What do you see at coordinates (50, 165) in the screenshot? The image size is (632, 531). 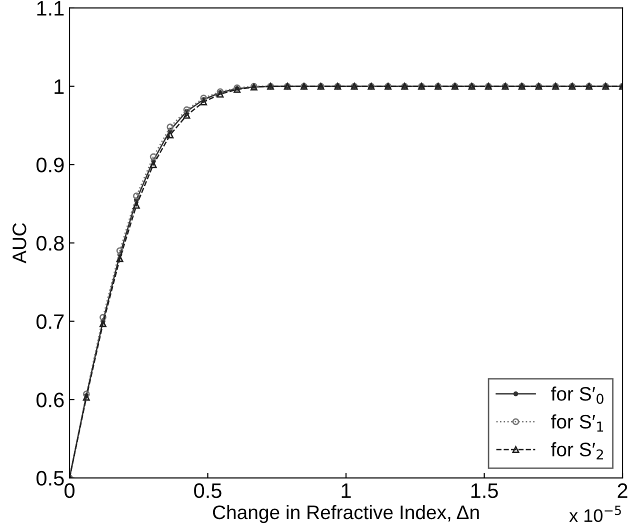 I see `y-tick-label: 0.9` at bounding box center [50, 165].